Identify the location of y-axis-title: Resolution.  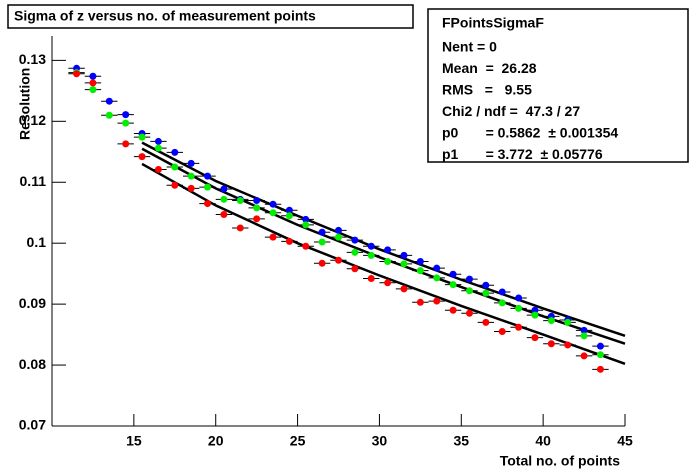
(25, 104).